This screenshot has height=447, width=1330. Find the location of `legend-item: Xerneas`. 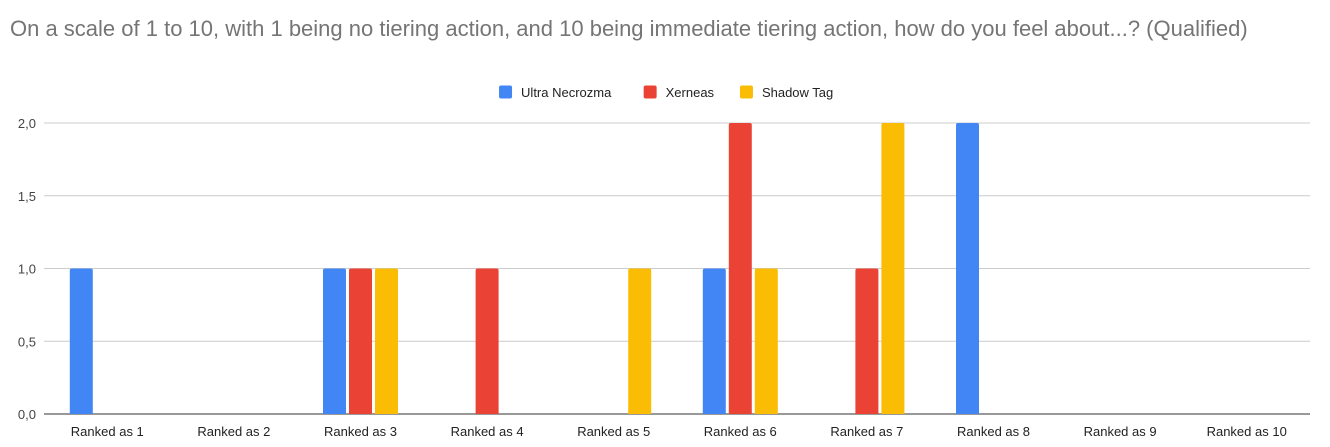

legend-item: Xerneas is located at coordinates (679, 92).